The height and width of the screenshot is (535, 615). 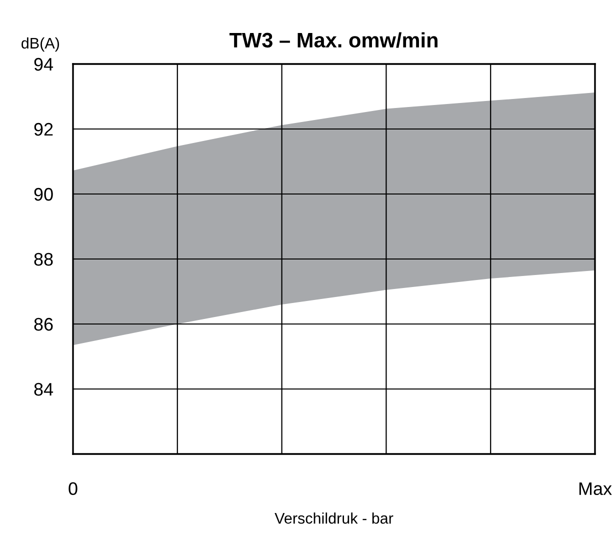 I want to click on y-tick-label: 90, so click(x=43, y=194).